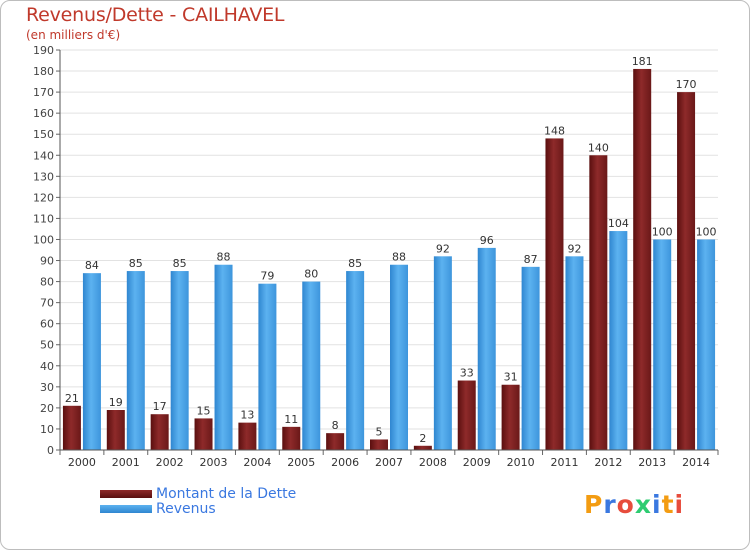  I want to click on data-label-dette: 2, so click(422, 438).